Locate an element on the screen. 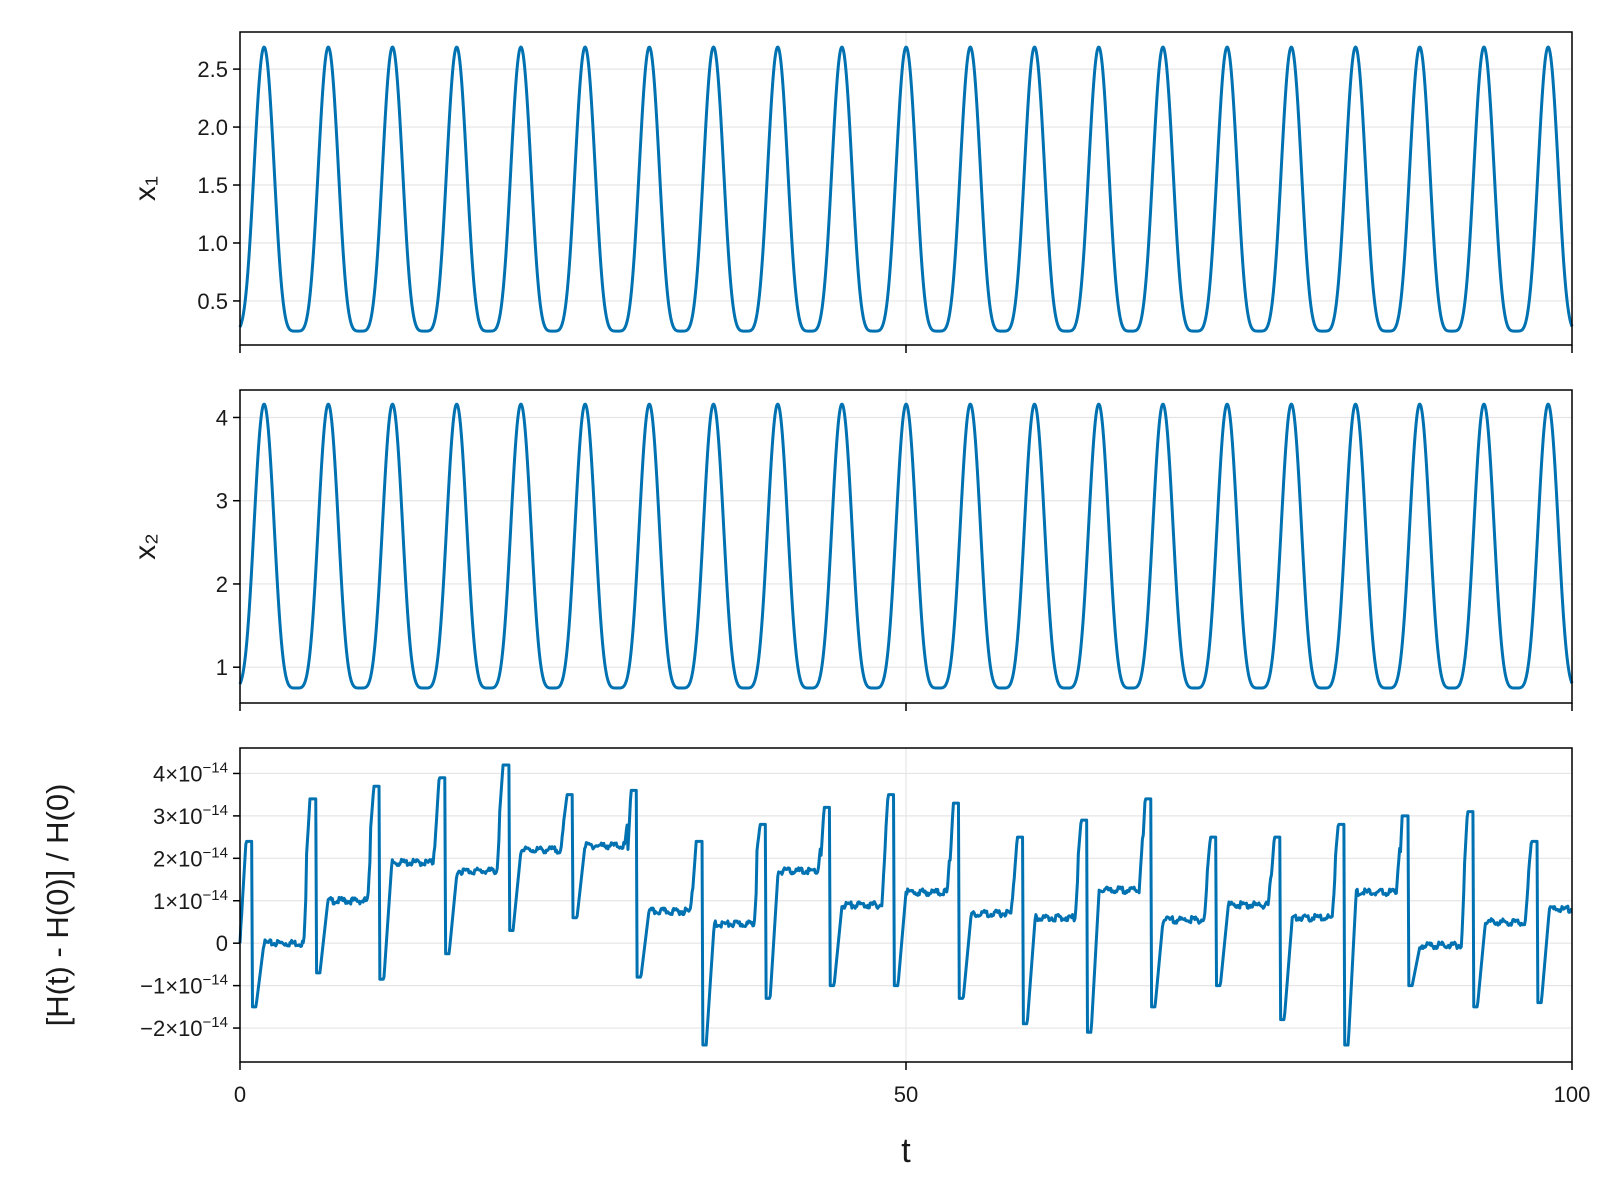  y-tick-label: 2 is located at coordinates (222, 584).